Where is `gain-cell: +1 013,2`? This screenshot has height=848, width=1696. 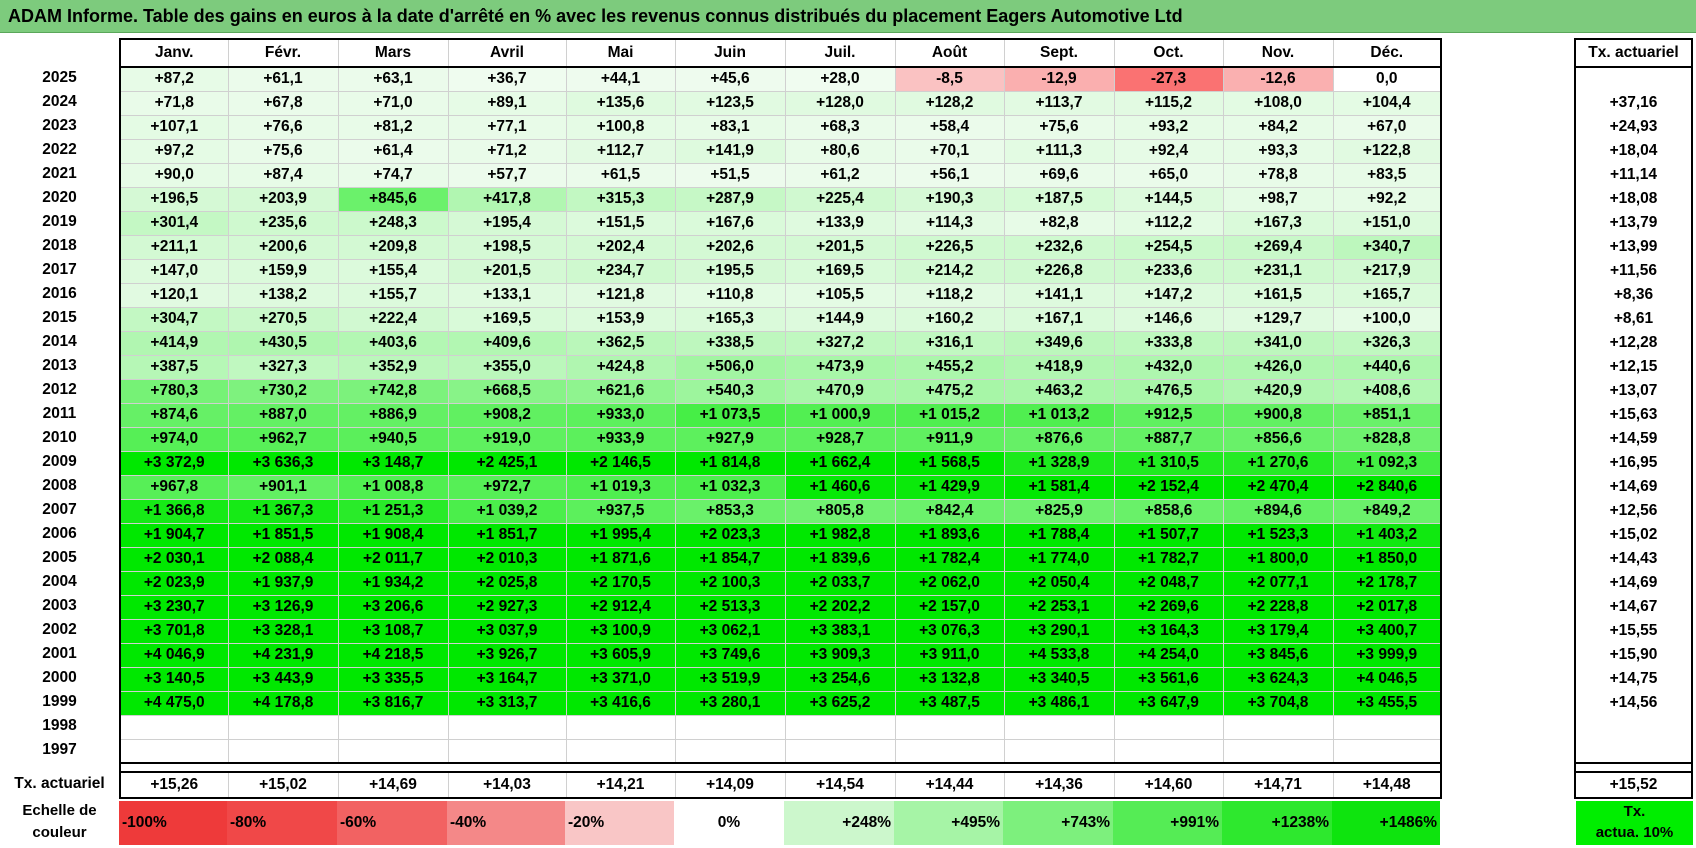
gain-cell: +1 013,2 is located at coordinates (1059, 415).